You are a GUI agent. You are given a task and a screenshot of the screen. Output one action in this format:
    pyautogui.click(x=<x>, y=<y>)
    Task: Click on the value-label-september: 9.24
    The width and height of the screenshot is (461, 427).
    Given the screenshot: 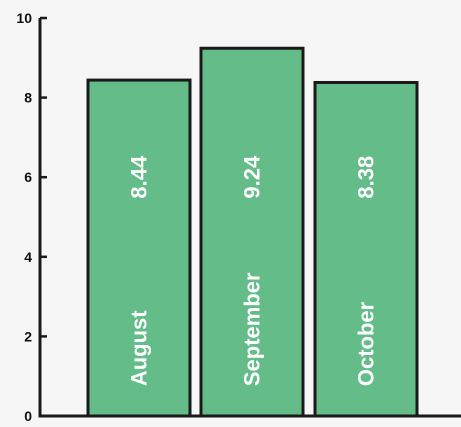 What is the action you would take?
    pyautogui.click(x=252, y=177)
    